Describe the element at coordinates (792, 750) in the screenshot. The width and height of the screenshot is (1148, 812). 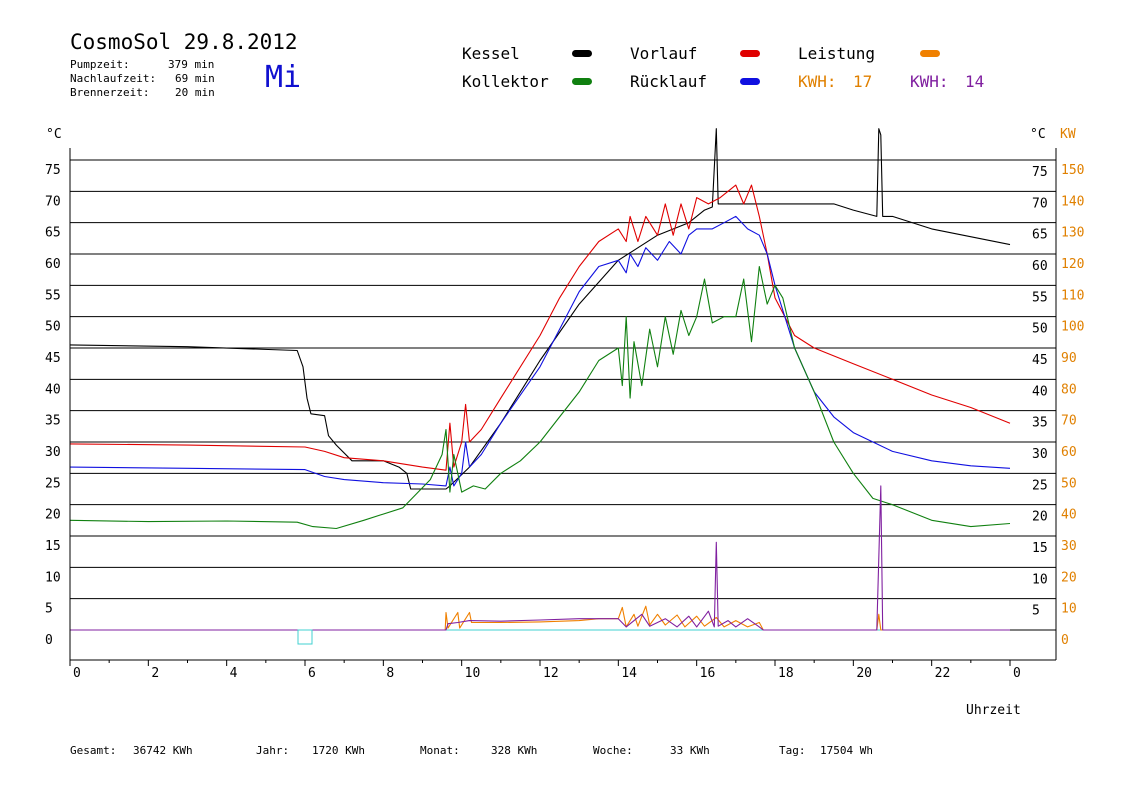
I see `footer-tag-label: Tag:` at that location.